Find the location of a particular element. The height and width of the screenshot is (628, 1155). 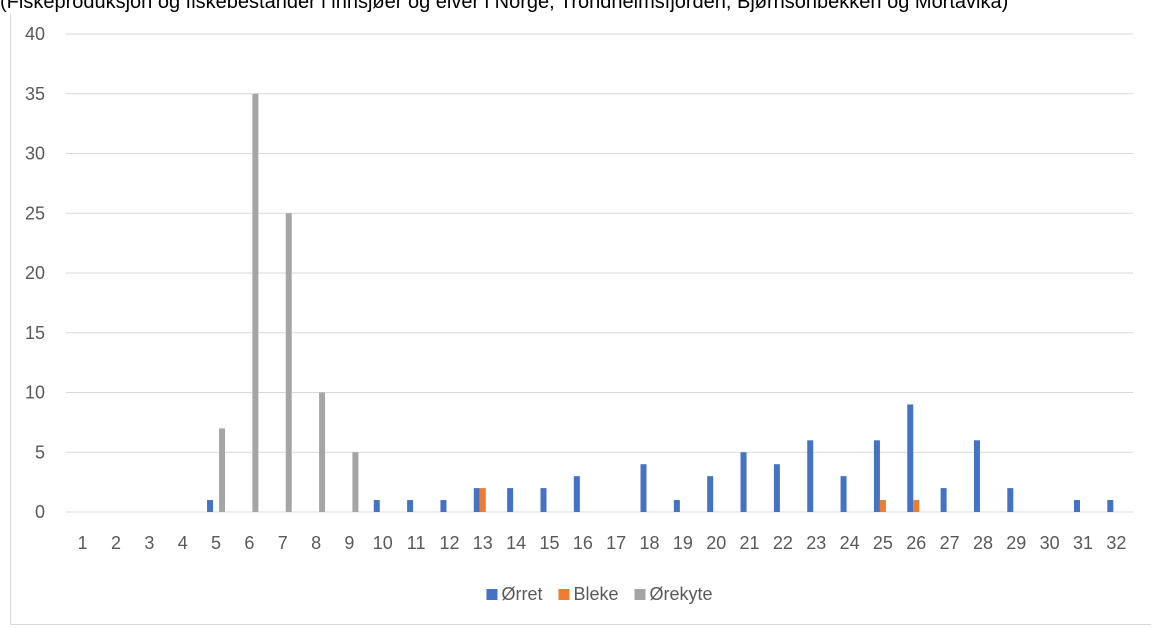

x-tick-label: 13 is located at coordinates (483, 543).